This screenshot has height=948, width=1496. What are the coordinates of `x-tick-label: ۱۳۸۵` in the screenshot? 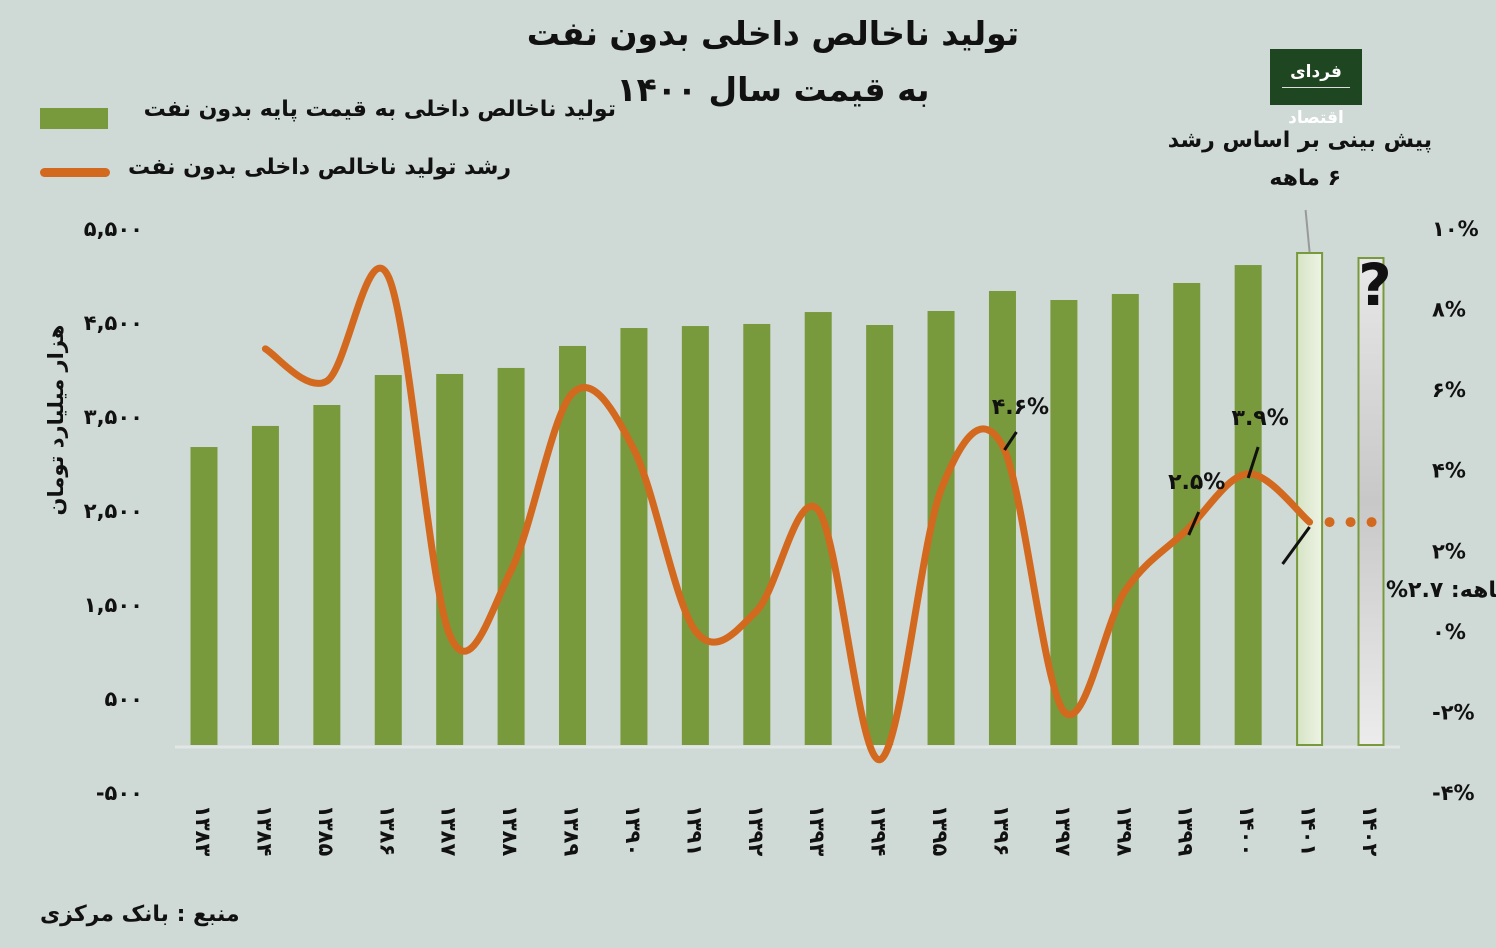 It's located at (326, 830).